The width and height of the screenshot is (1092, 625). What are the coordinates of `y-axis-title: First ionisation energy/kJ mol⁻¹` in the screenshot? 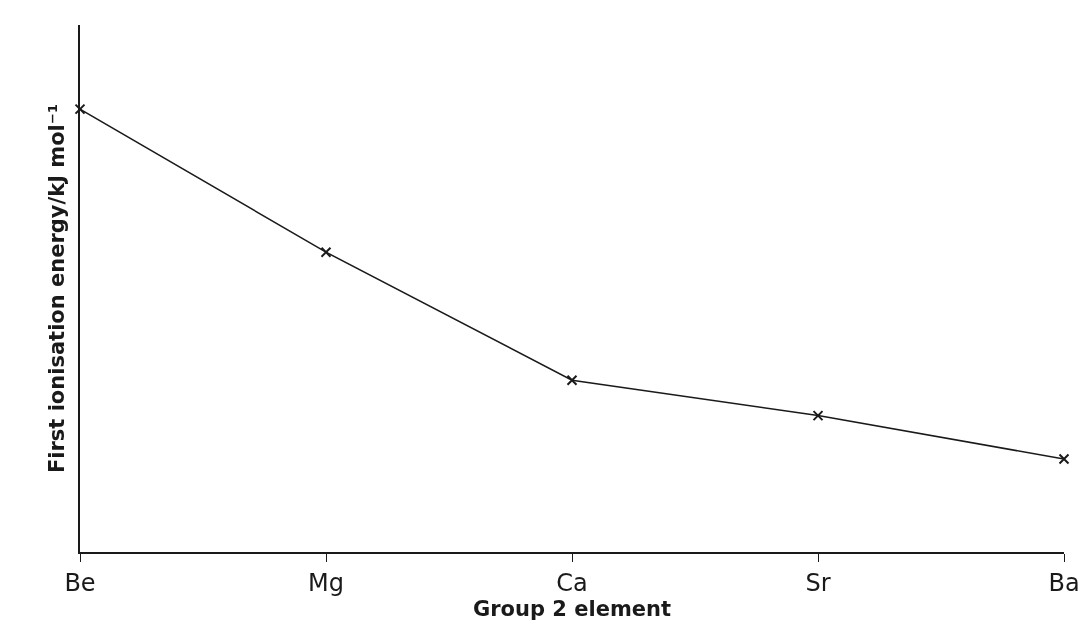 It's located at (56, 288).